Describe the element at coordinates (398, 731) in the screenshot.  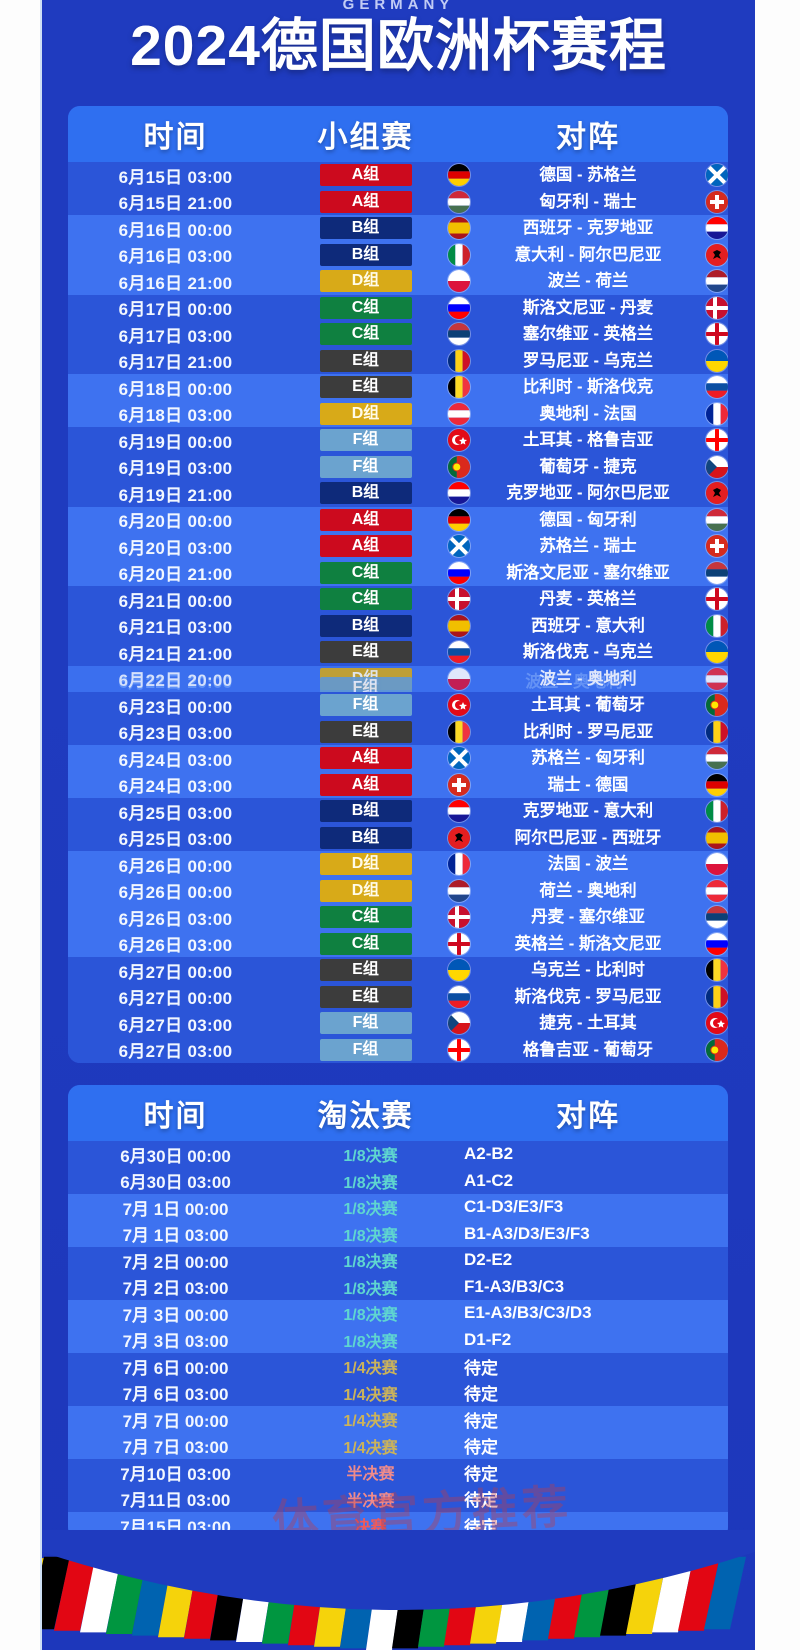
I see `group-match-row: 6月23日 03:00 E组 比利时 - 罗马尼亚` at that location.